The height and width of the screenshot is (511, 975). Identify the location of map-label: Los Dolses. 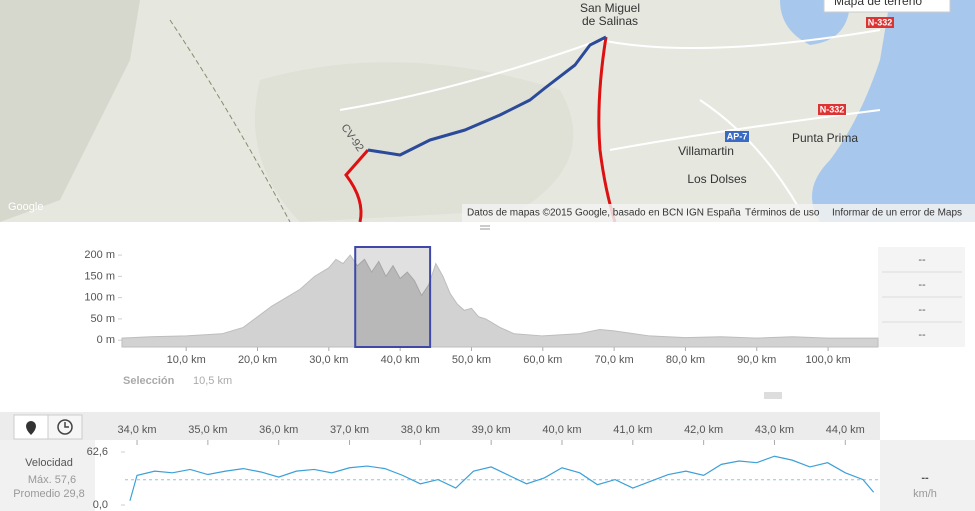
(716, 179).